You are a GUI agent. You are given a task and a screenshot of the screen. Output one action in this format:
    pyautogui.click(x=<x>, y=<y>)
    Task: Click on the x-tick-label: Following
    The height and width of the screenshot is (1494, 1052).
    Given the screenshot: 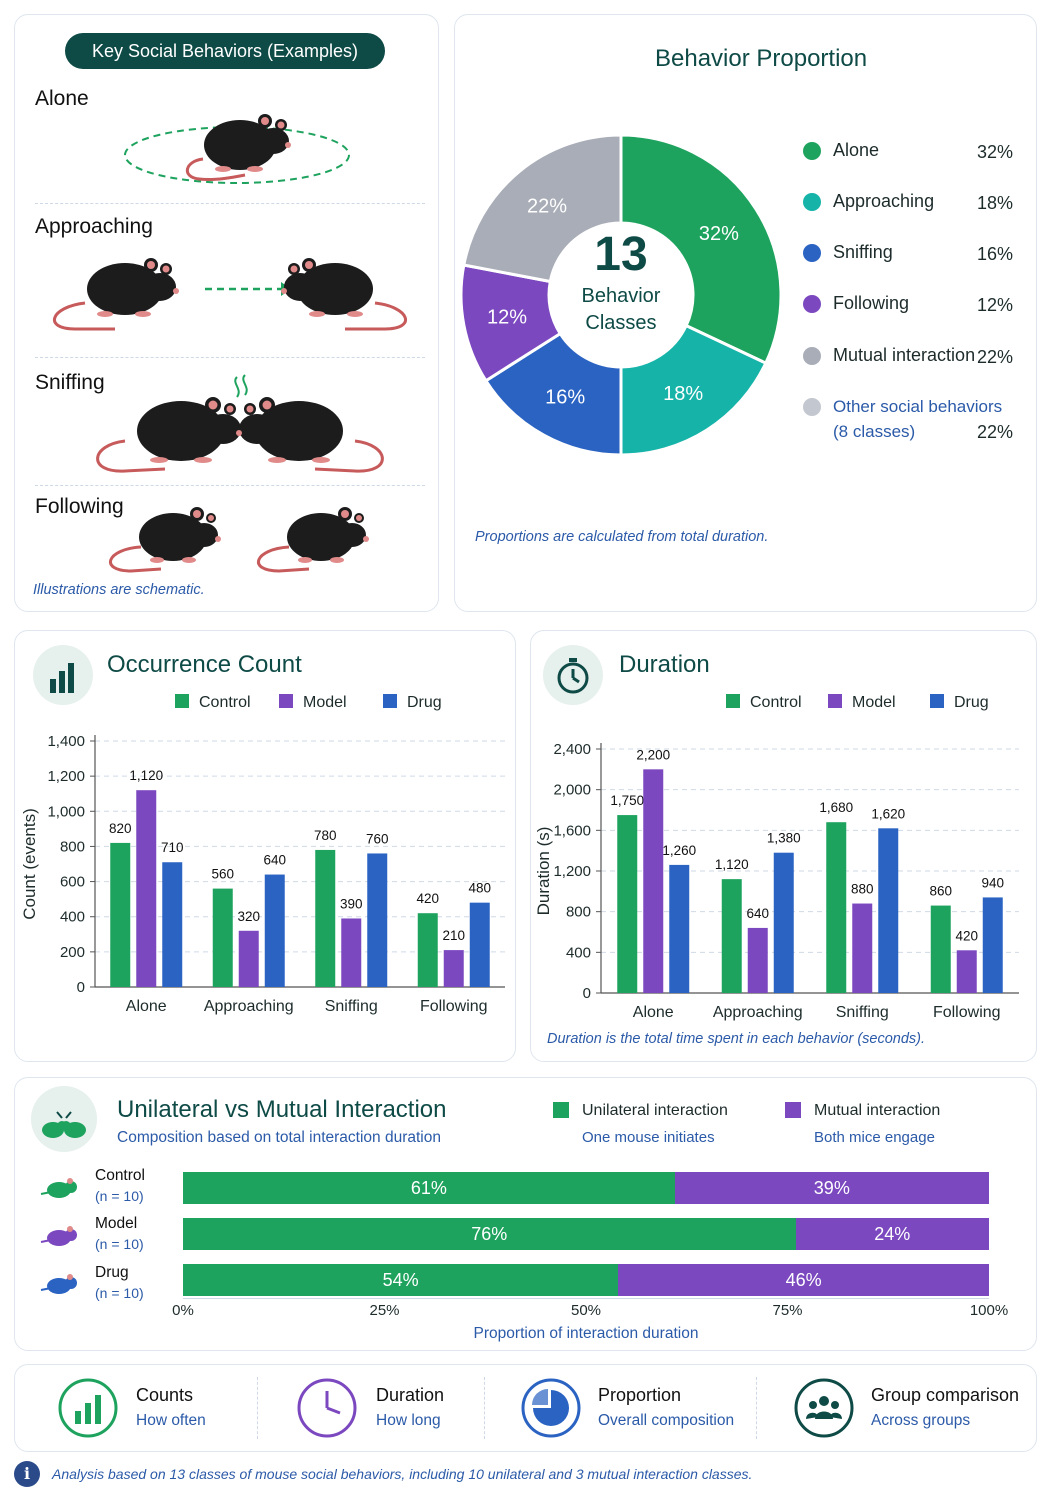 What is the action you would take?
    pyautogui.click(x=454, y=1006)
    